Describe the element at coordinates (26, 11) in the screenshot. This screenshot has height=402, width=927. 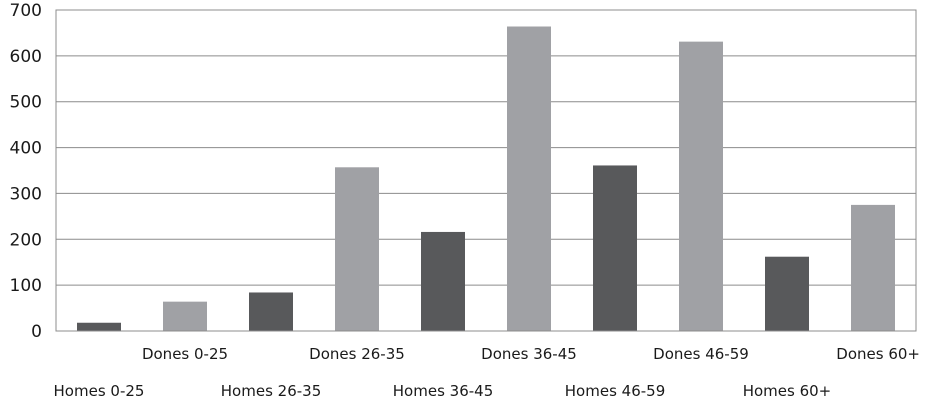
I see `y-tick-label: 700` at that location.